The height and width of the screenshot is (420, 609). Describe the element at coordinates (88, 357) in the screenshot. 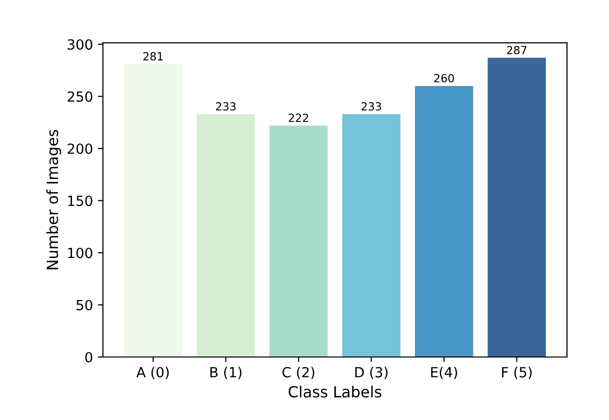

I see `y-tick-label: 0` at that location.